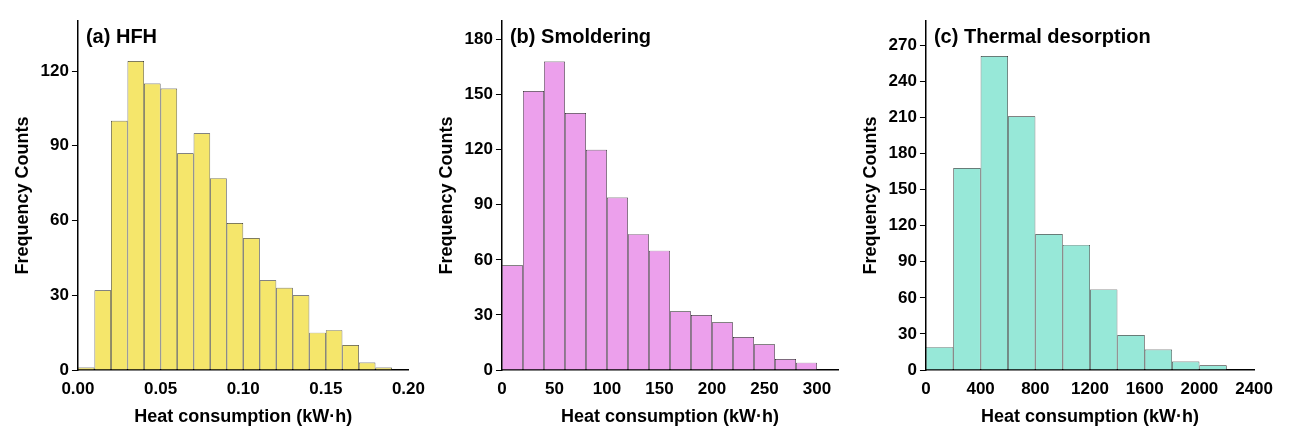 The height and width of the screenshot is (440, 1293). I want to click on x-tick-label: 0.05, so click(161, 388).